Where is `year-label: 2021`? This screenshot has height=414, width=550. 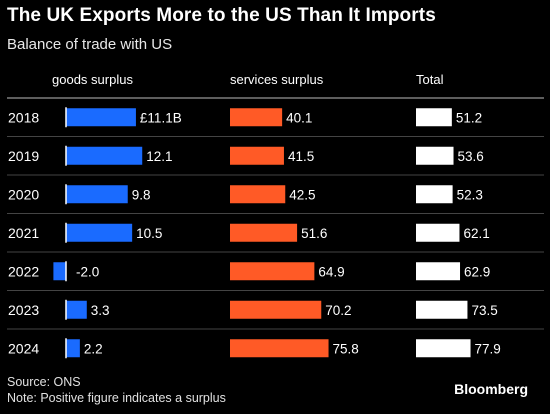 year-label: 2021 is located at coordinates (23, 233).